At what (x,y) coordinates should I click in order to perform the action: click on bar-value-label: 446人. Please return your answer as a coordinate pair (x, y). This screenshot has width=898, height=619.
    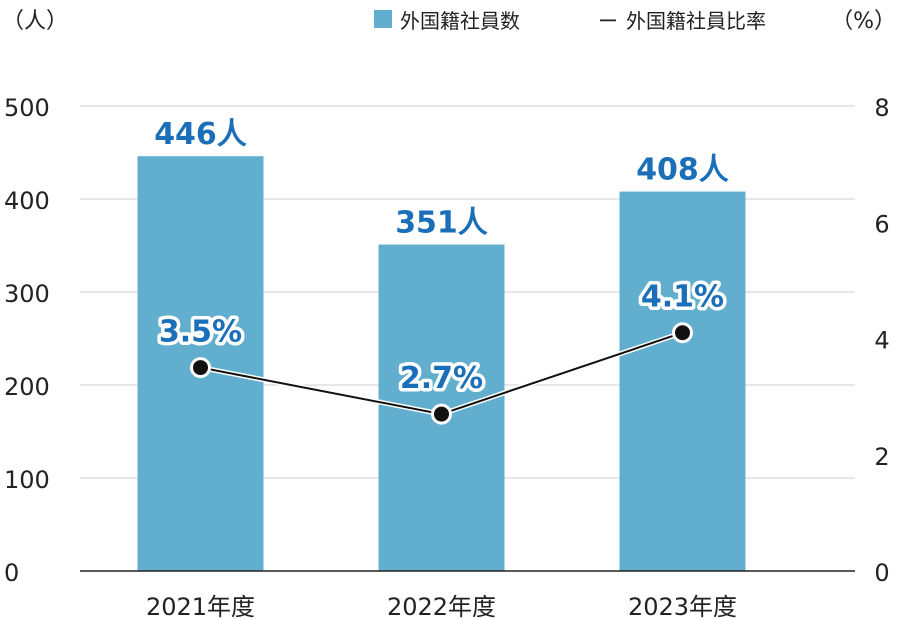
    Looking at the image, I should click on (200, 134).